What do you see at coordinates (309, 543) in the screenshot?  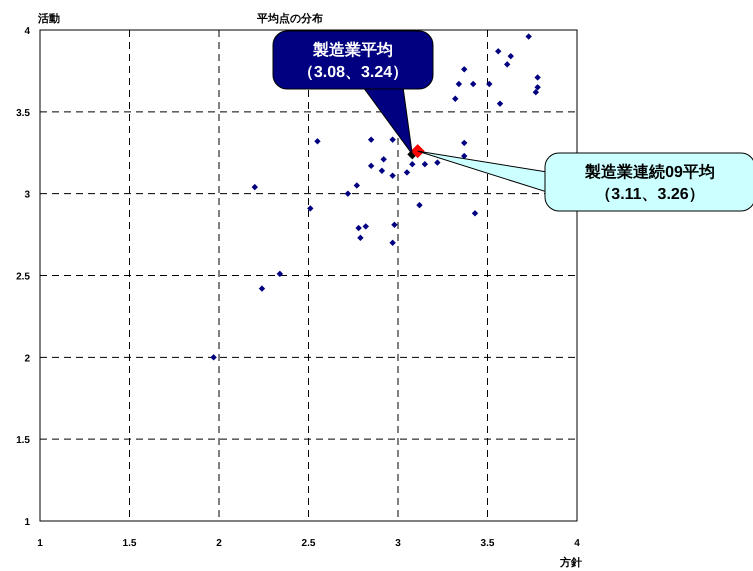 I see `x-tick-label: 2.5` at bounding box center [309, 543].